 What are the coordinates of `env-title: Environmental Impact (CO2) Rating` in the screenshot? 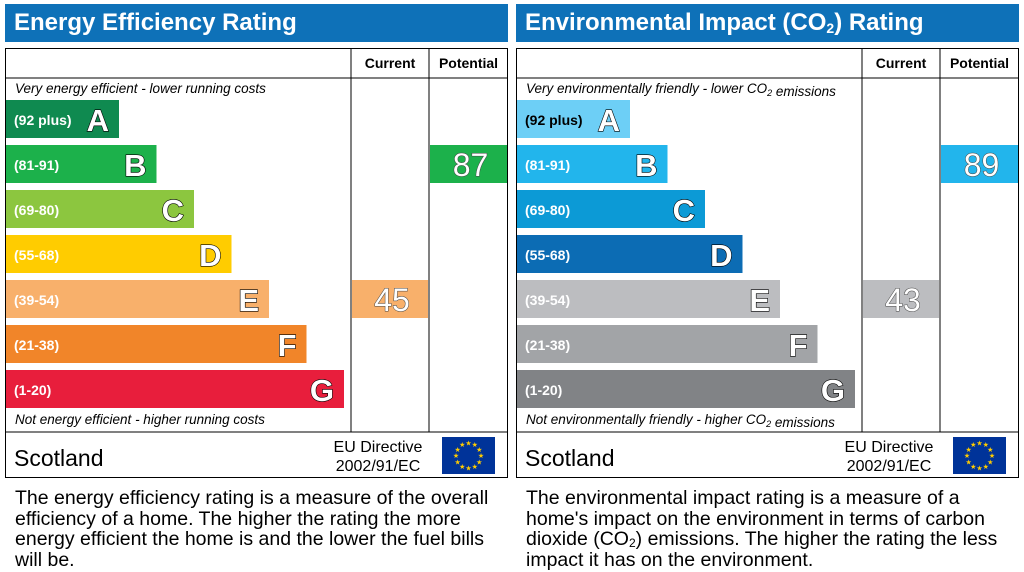 It's located at (767, 23).